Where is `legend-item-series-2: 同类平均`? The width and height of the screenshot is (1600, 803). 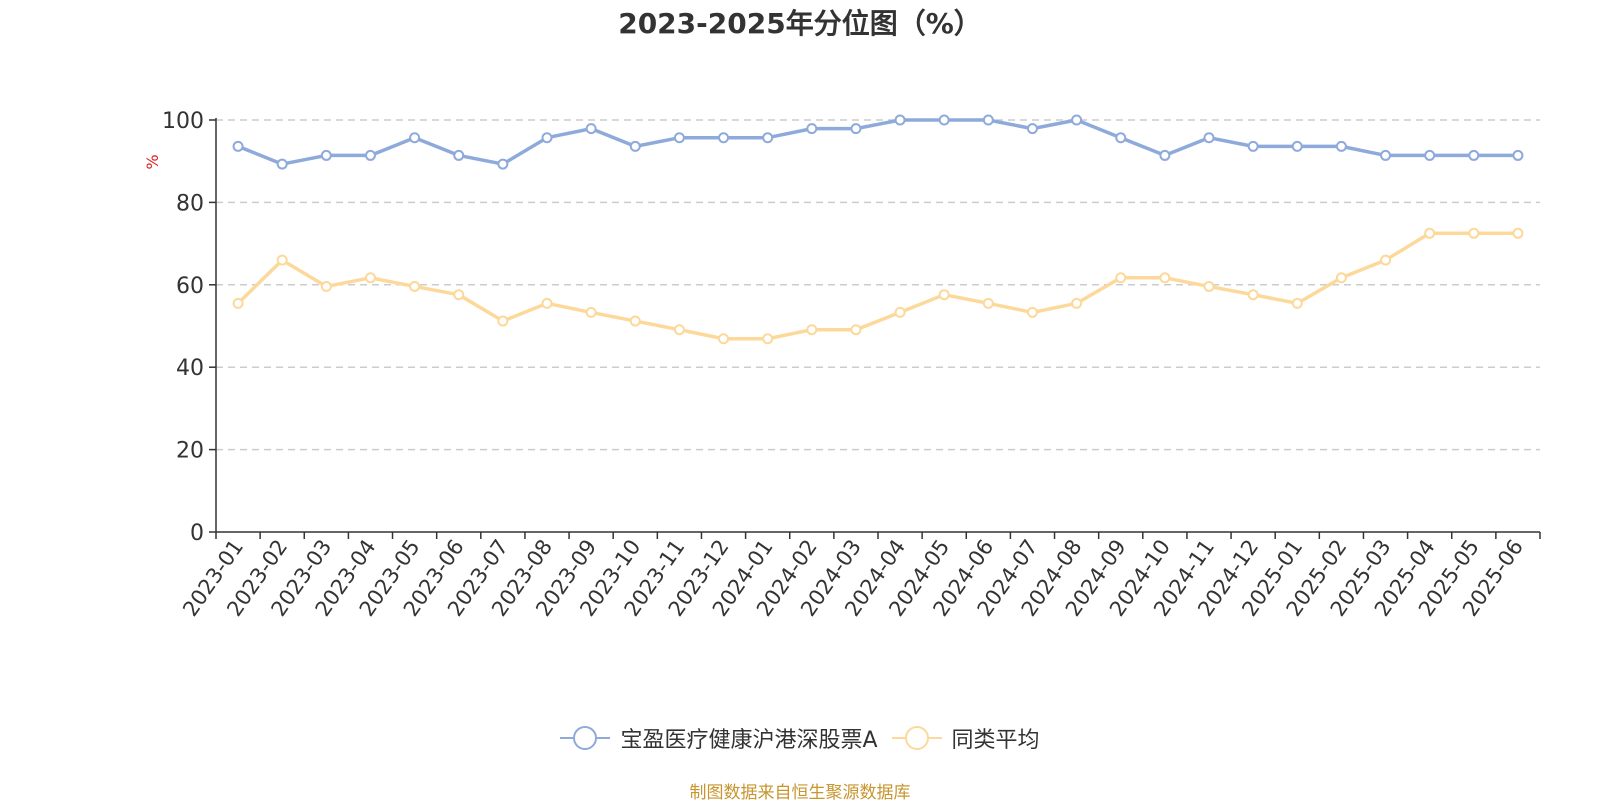 legend-item-series-2: 同类平均 is located at coordinates (965, 738).